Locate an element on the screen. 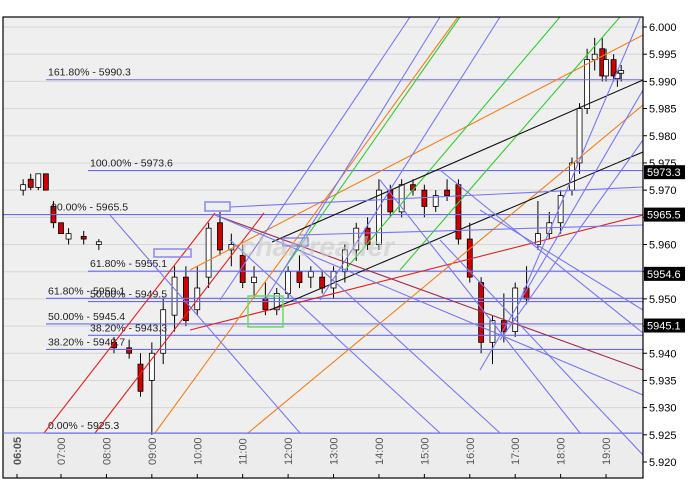 This screenshot has width=698, height=482. x-tick-label: 08:00 is located at coordinates (107, 451).